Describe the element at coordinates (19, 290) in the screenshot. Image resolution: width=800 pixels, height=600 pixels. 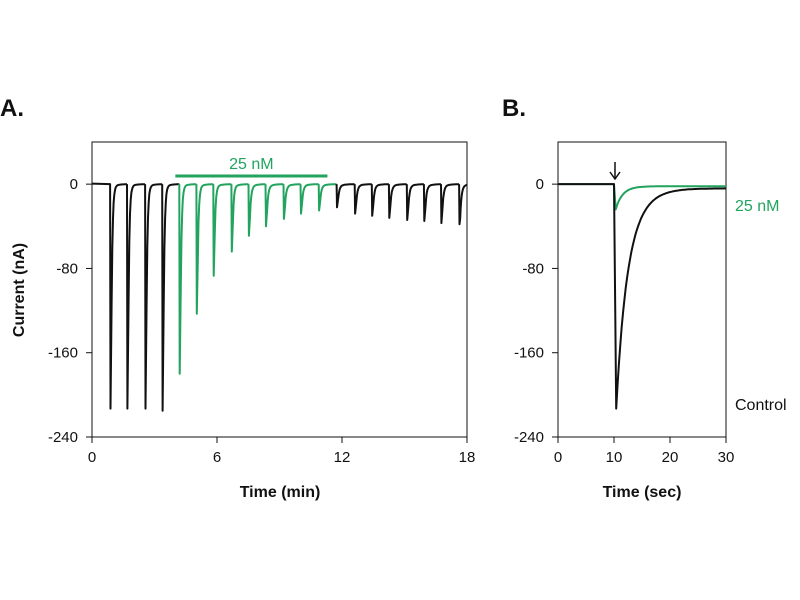
I see `panel-a-y-axis-title: Current (nA)` at that location.